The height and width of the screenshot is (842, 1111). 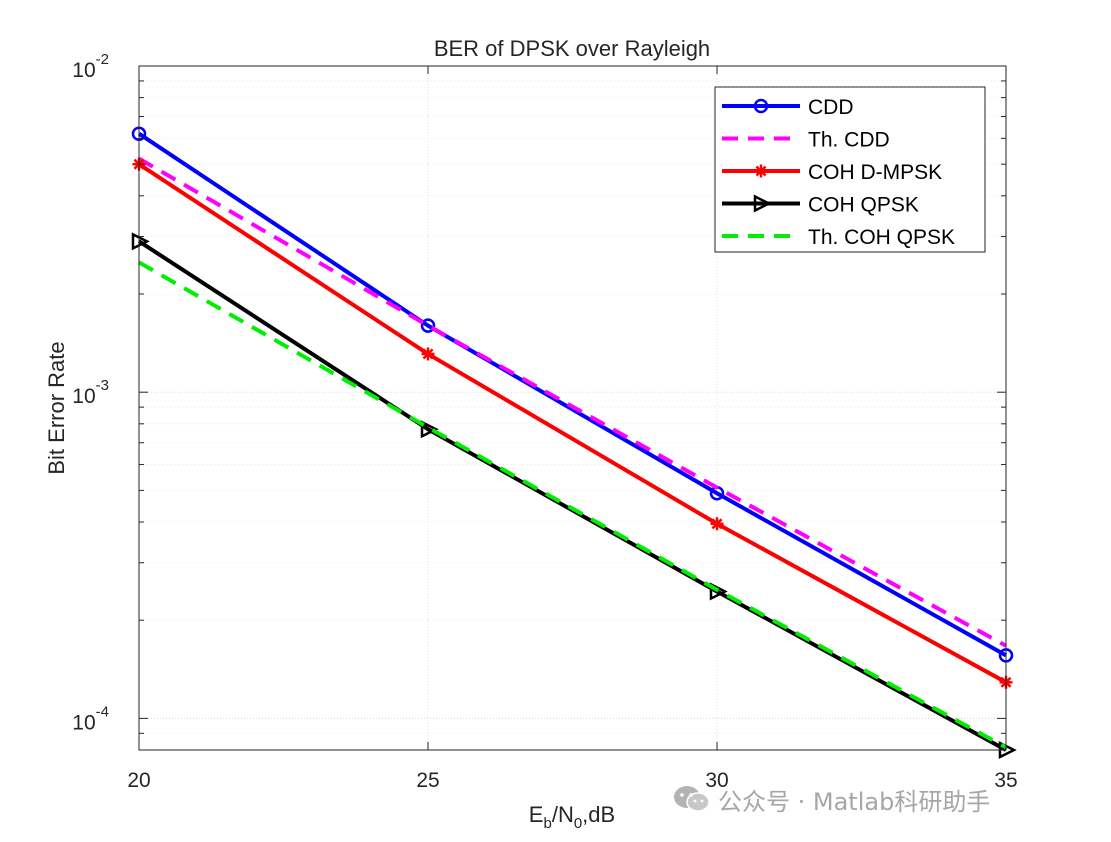 What do you see at coordinates (854, 801) in the screenshot?
I see `watermark-text: 公众号 · Matlab科研助手` at bounding box center [854, 801].